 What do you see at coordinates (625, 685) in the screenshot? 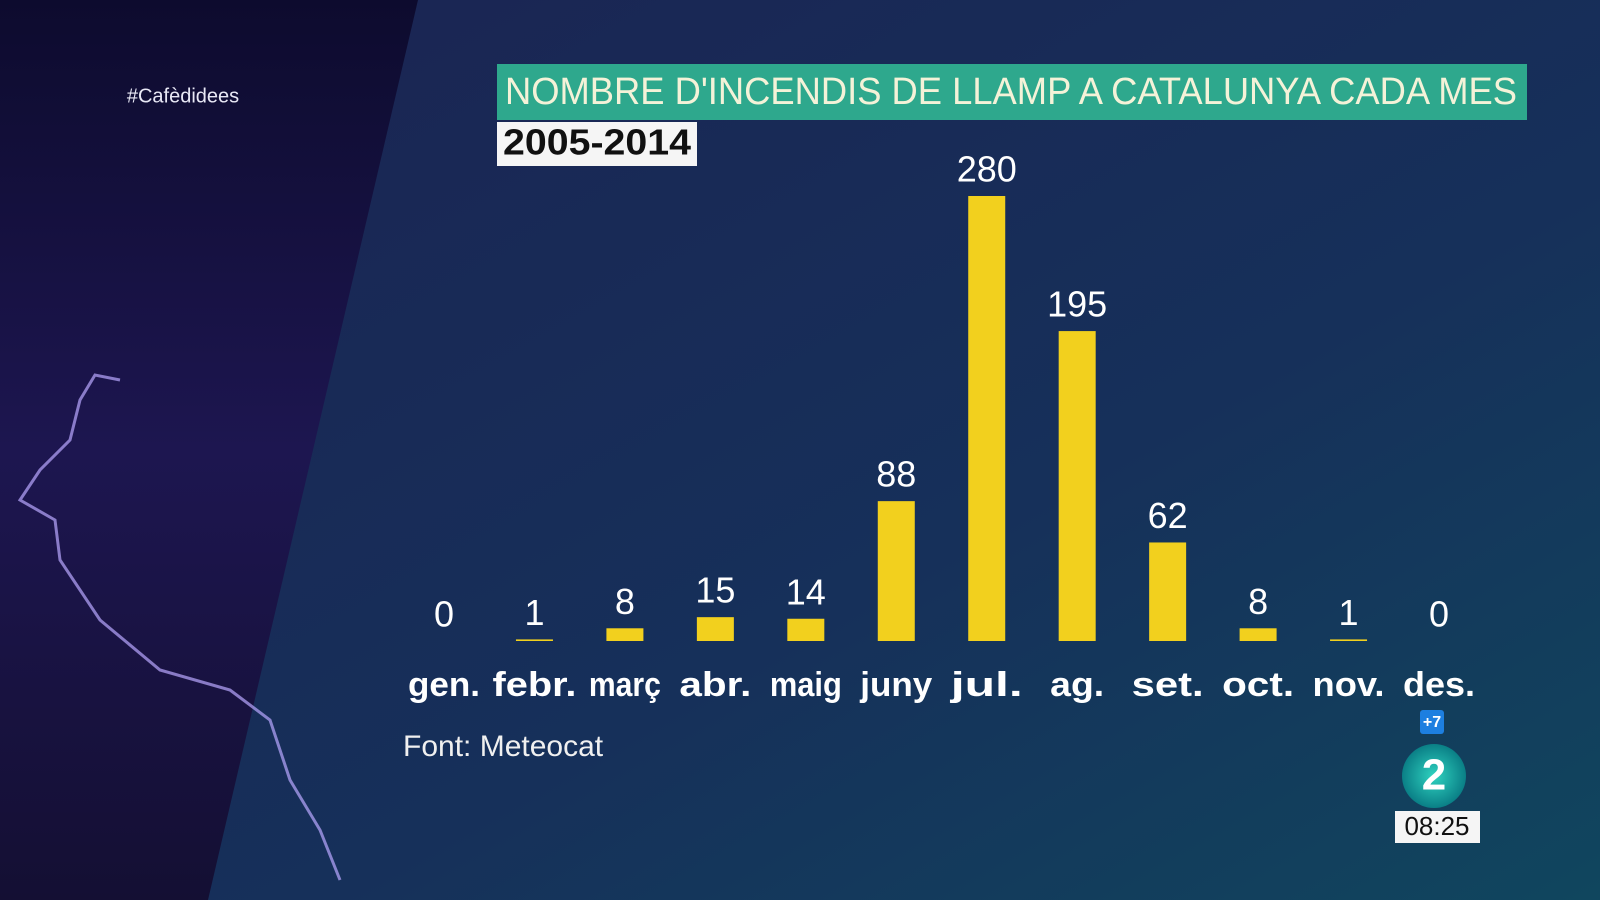
I see `x-tick-label: març` at bounding box center [625, 685].